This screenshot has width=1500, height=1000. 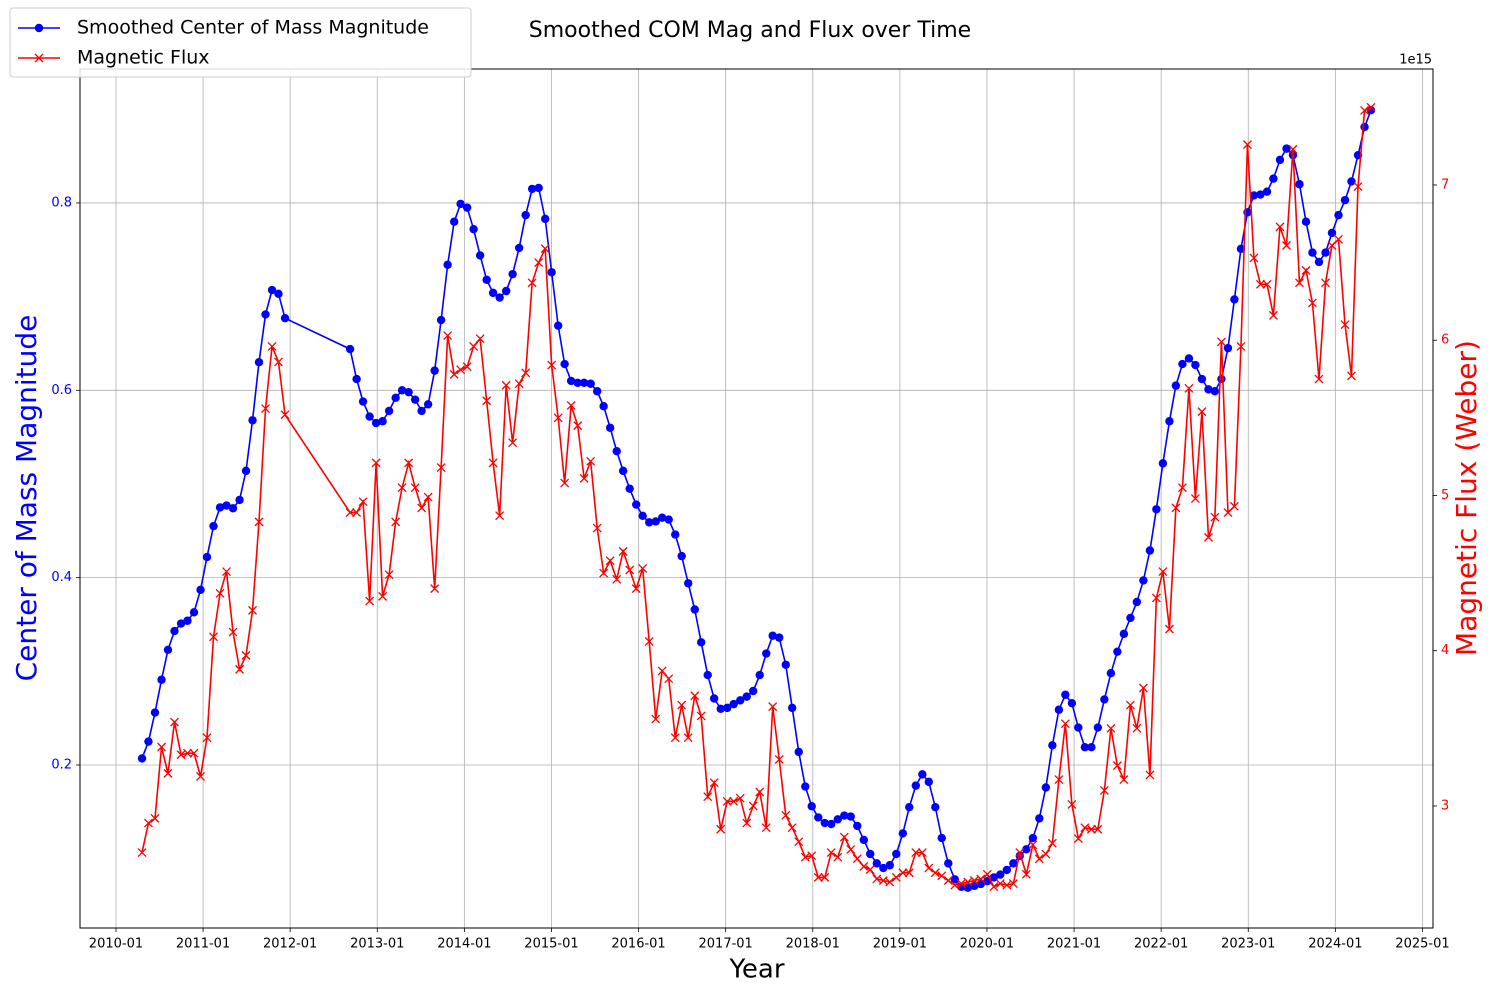 What do you see at coordinates (1074, 944) in the screenshot?
I see `x-tick-label: 2021-01` at bounding box center [1074, 944].